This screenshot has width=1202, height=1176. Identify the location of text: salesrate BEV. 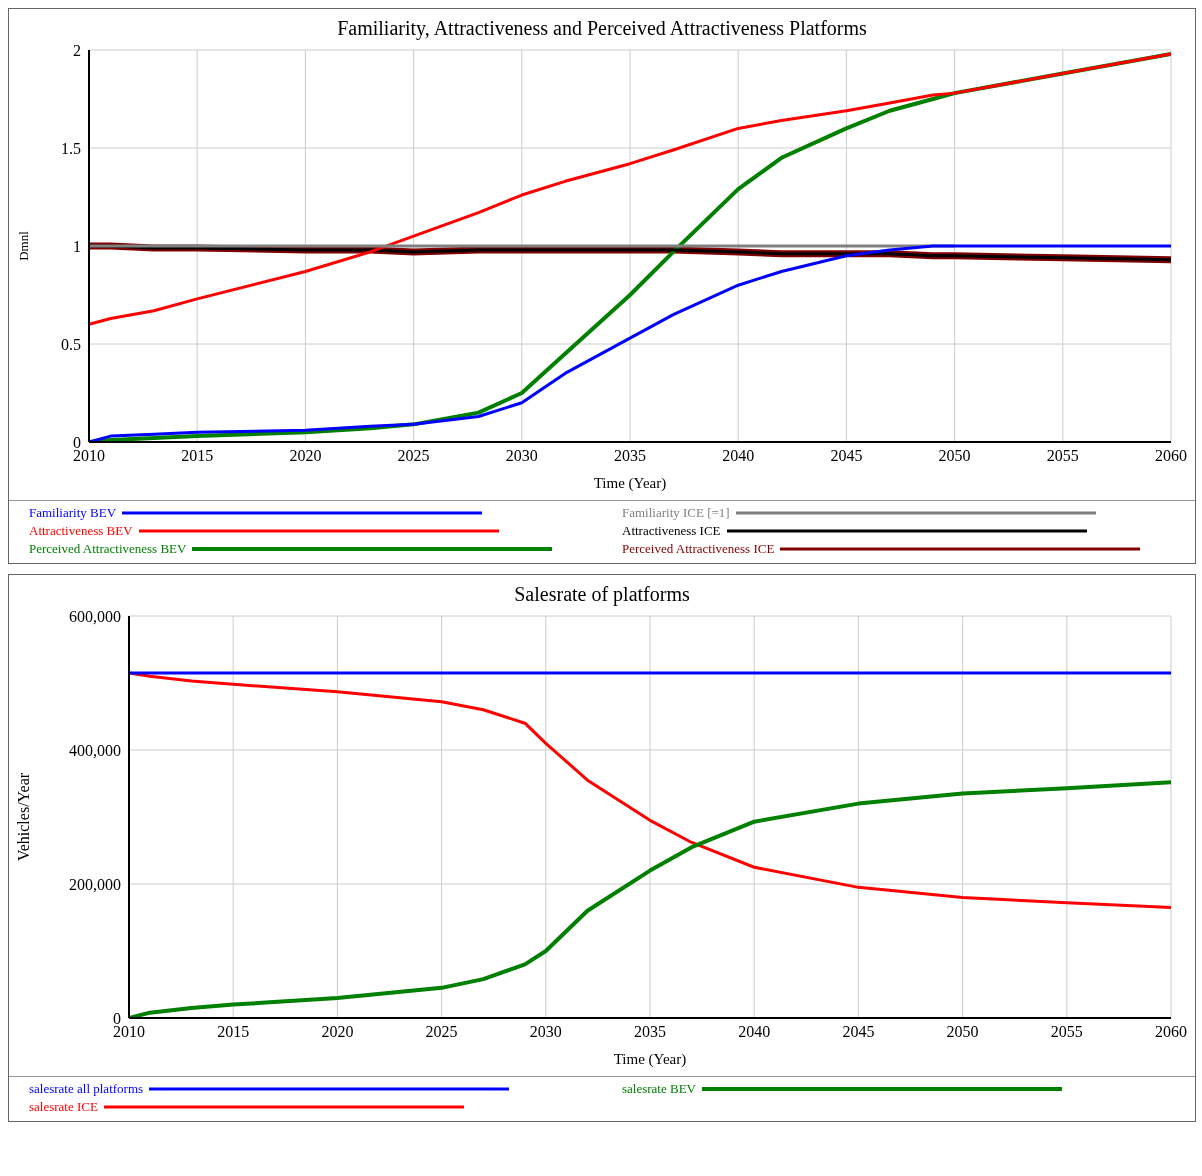
(659, 1089).